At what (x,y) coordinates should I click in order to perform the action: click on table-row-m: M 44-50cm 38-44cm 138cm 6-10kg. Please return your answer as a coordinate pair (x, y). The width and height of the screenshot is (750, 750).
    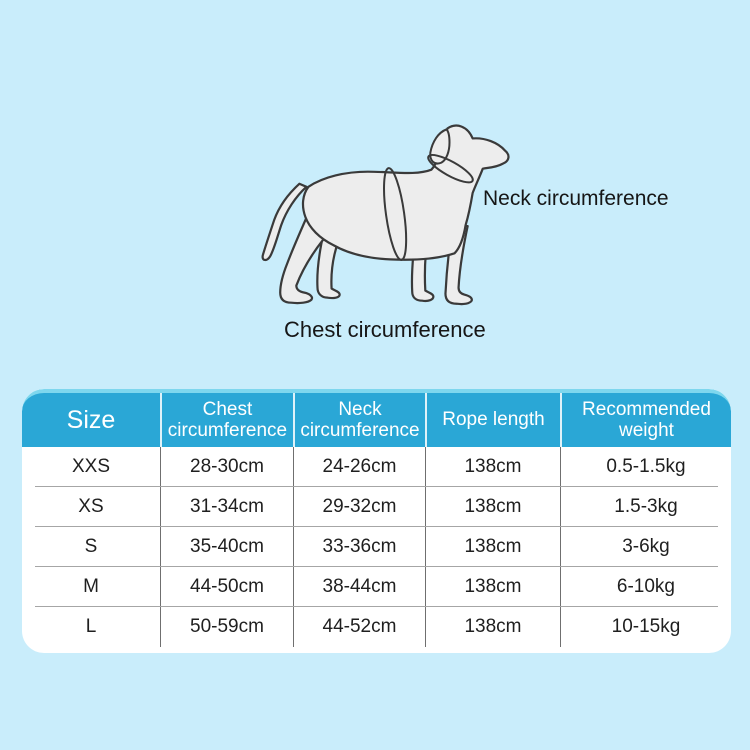
    Looking at the image, I should click on (376, 587).